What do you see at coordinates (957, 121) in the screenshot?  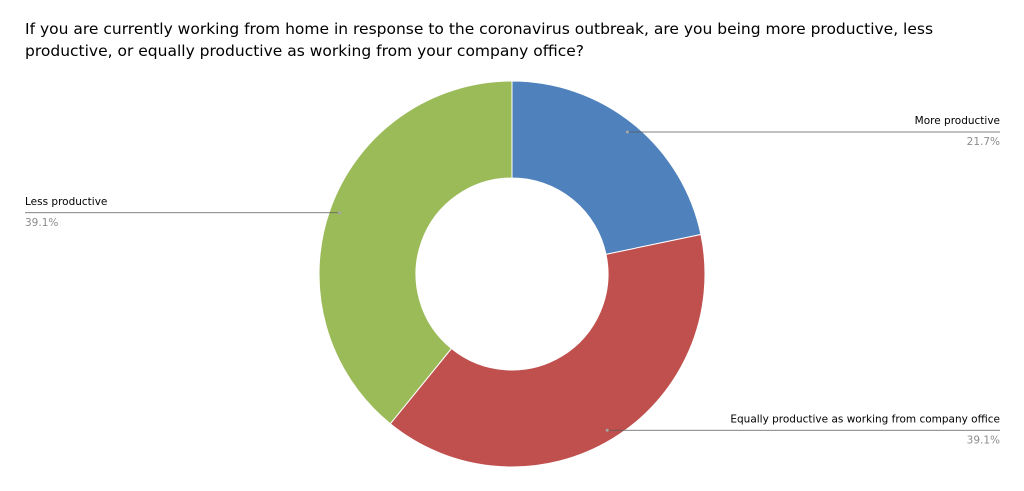 I see `segment-label: More productive` at bounding box center [957, 121].